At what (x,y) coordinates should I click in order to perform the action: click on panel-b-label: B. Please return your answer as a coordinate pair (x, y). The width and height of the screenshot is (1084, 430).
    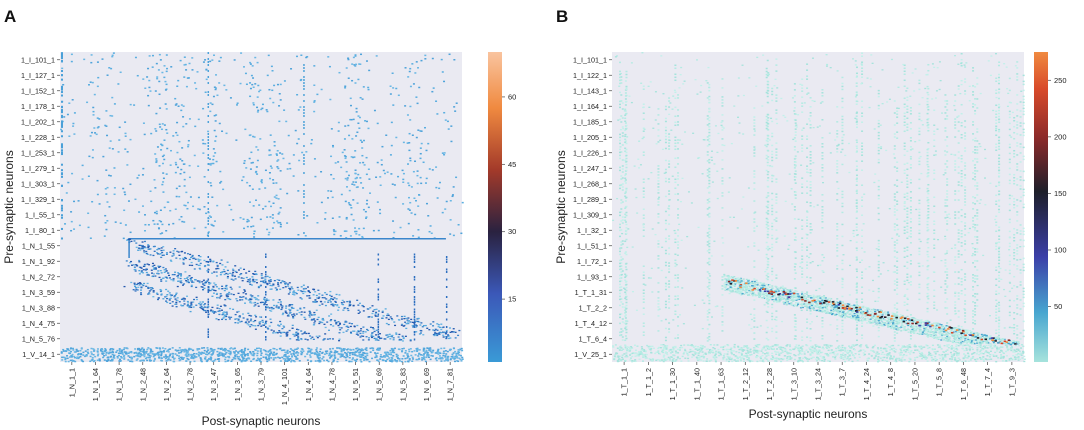
    Looking at the image, I should click on (562, 16).